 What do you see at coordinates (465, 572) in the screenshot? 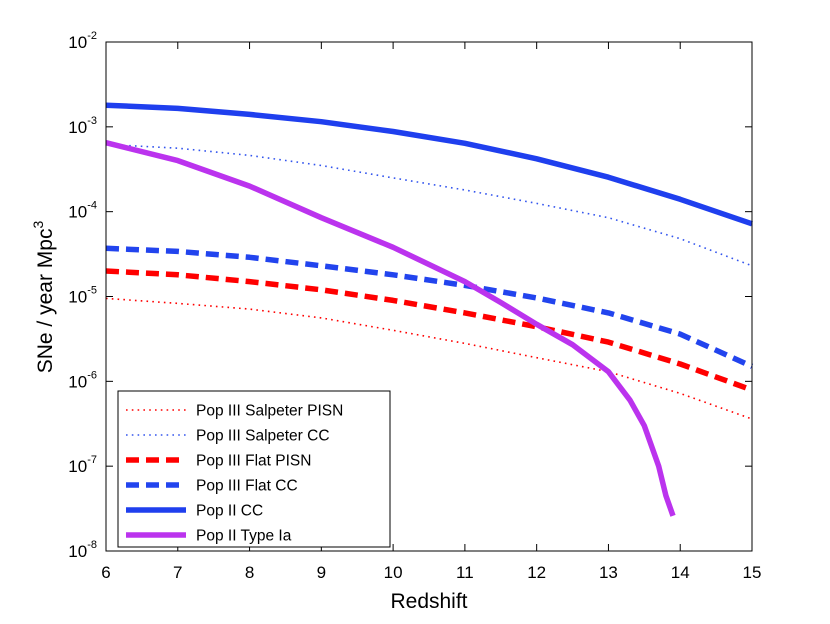
I see `x-tick-label: 11` at bounding box center [465, 572].